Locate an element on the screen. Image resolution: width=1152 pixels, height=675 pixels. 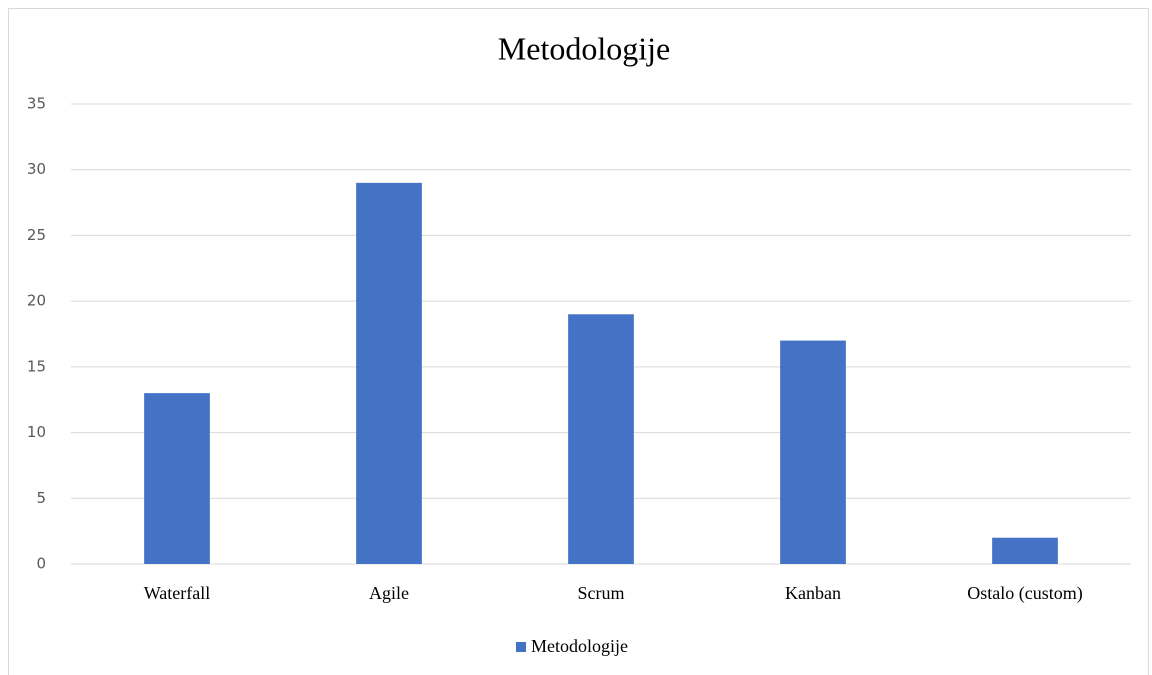
y-tick-label: 25 is located at coordinates (36, 235).